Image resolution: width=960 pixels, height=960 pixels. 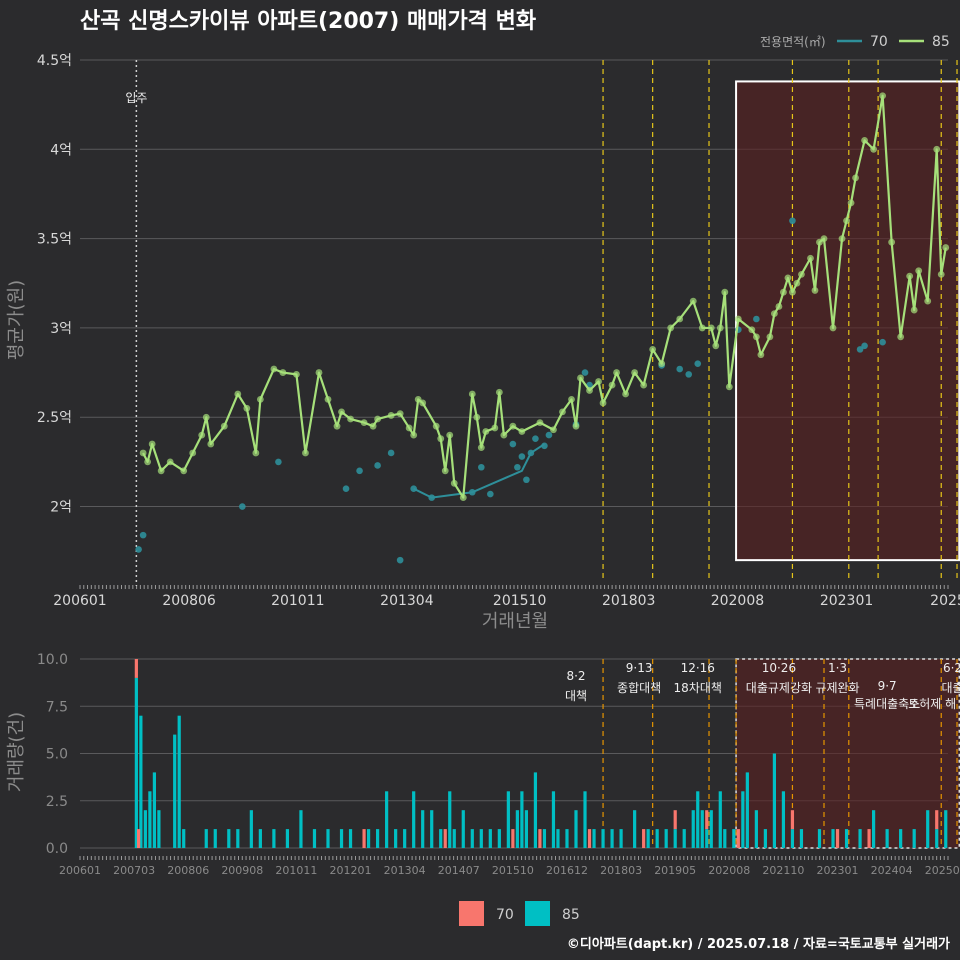 What do you see at coordinates (887, 686) in the screenshot?
I see `policy-date: 9·7` at bounding box center [887, 686].